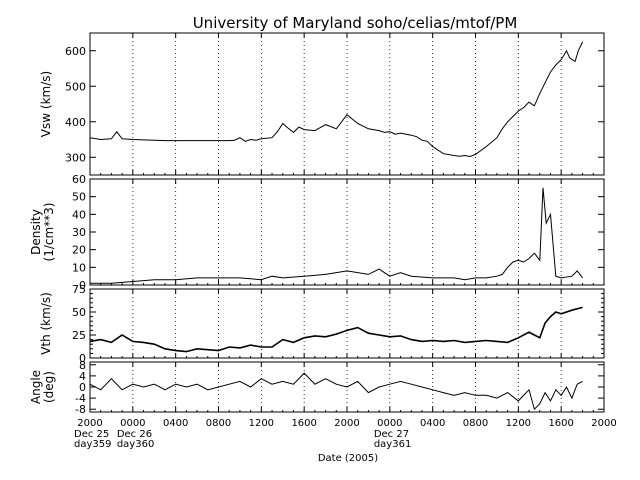 The image size is (640, 480). What do you see at coordinates (134, 434) in the screenshot?
I see `x-date-label: Dec 26` at bounding box center [134, 434].